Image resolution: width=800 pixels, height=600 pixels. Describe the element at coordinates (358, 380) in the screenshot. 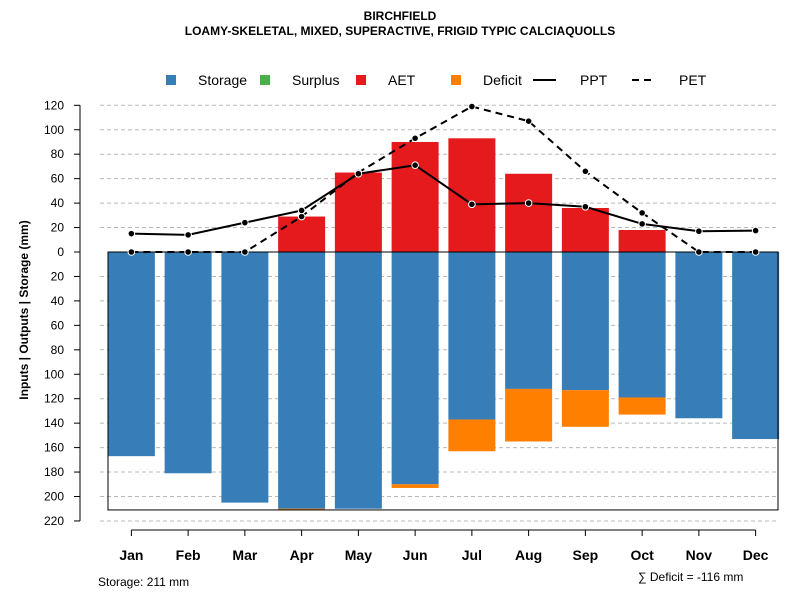

I see `storage-bar-may` at that location.